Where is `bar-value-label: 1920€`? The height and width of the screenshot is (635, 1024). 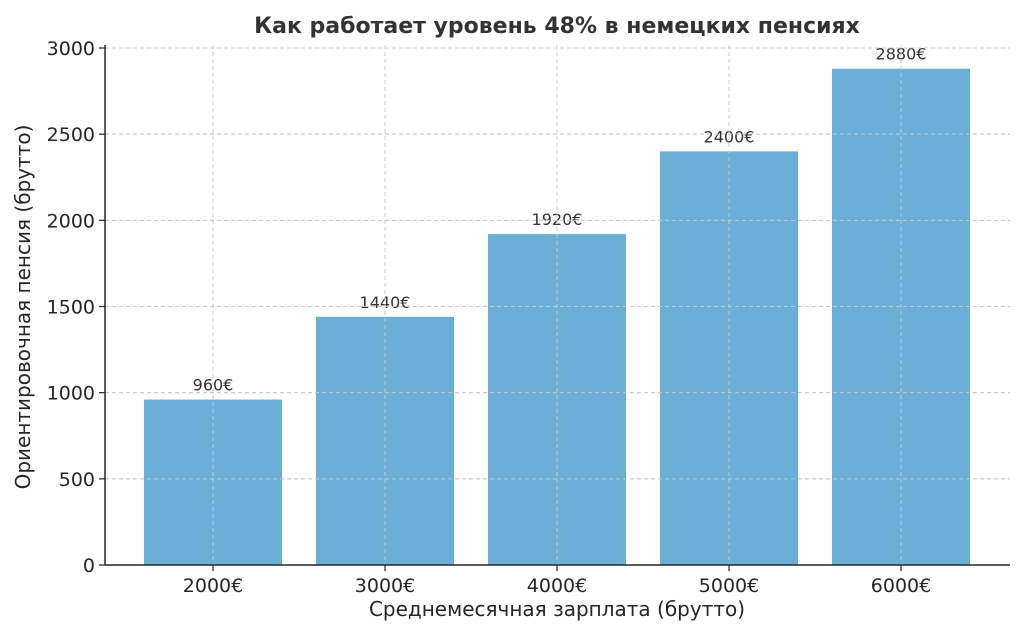 bar-value-label: 1920€ is located at coordinates (557, 219).